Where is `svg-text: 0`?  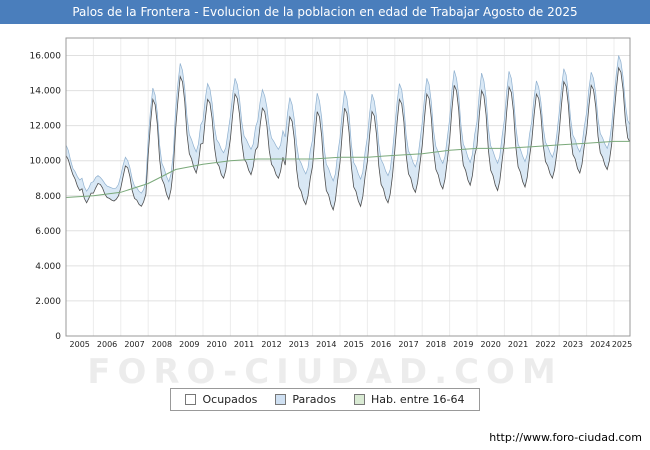
svg-text: 0 is located at coordinates (58, 337).